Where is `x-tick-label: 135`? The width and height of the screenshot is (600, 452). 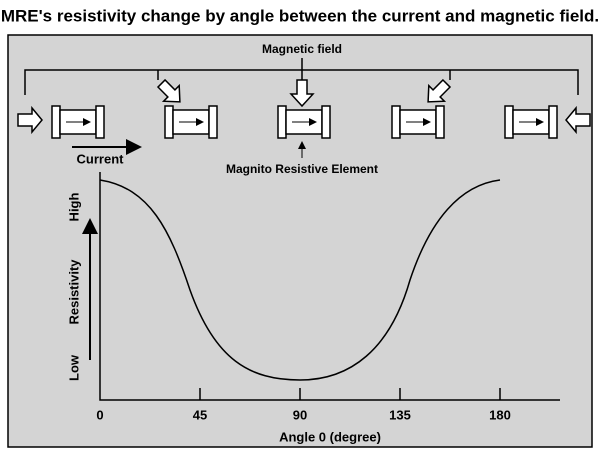 x-tick-label: 135 is located at coordinates (400, 414).